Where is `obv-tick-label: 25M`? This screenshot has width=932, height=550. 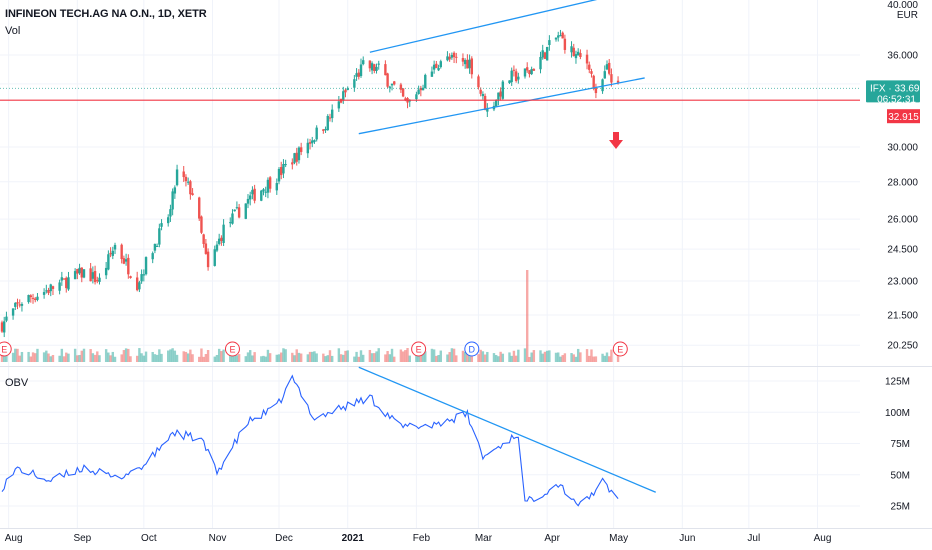 obv-tick-label: 25M is located at coordinates (900, 507).